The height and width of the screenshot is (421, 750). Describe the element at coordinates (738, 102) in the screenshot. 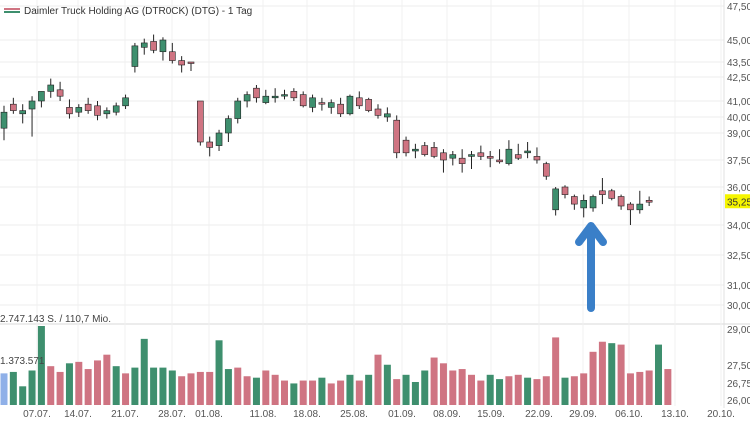

I see `price-tick-label: 41,00` at that location.